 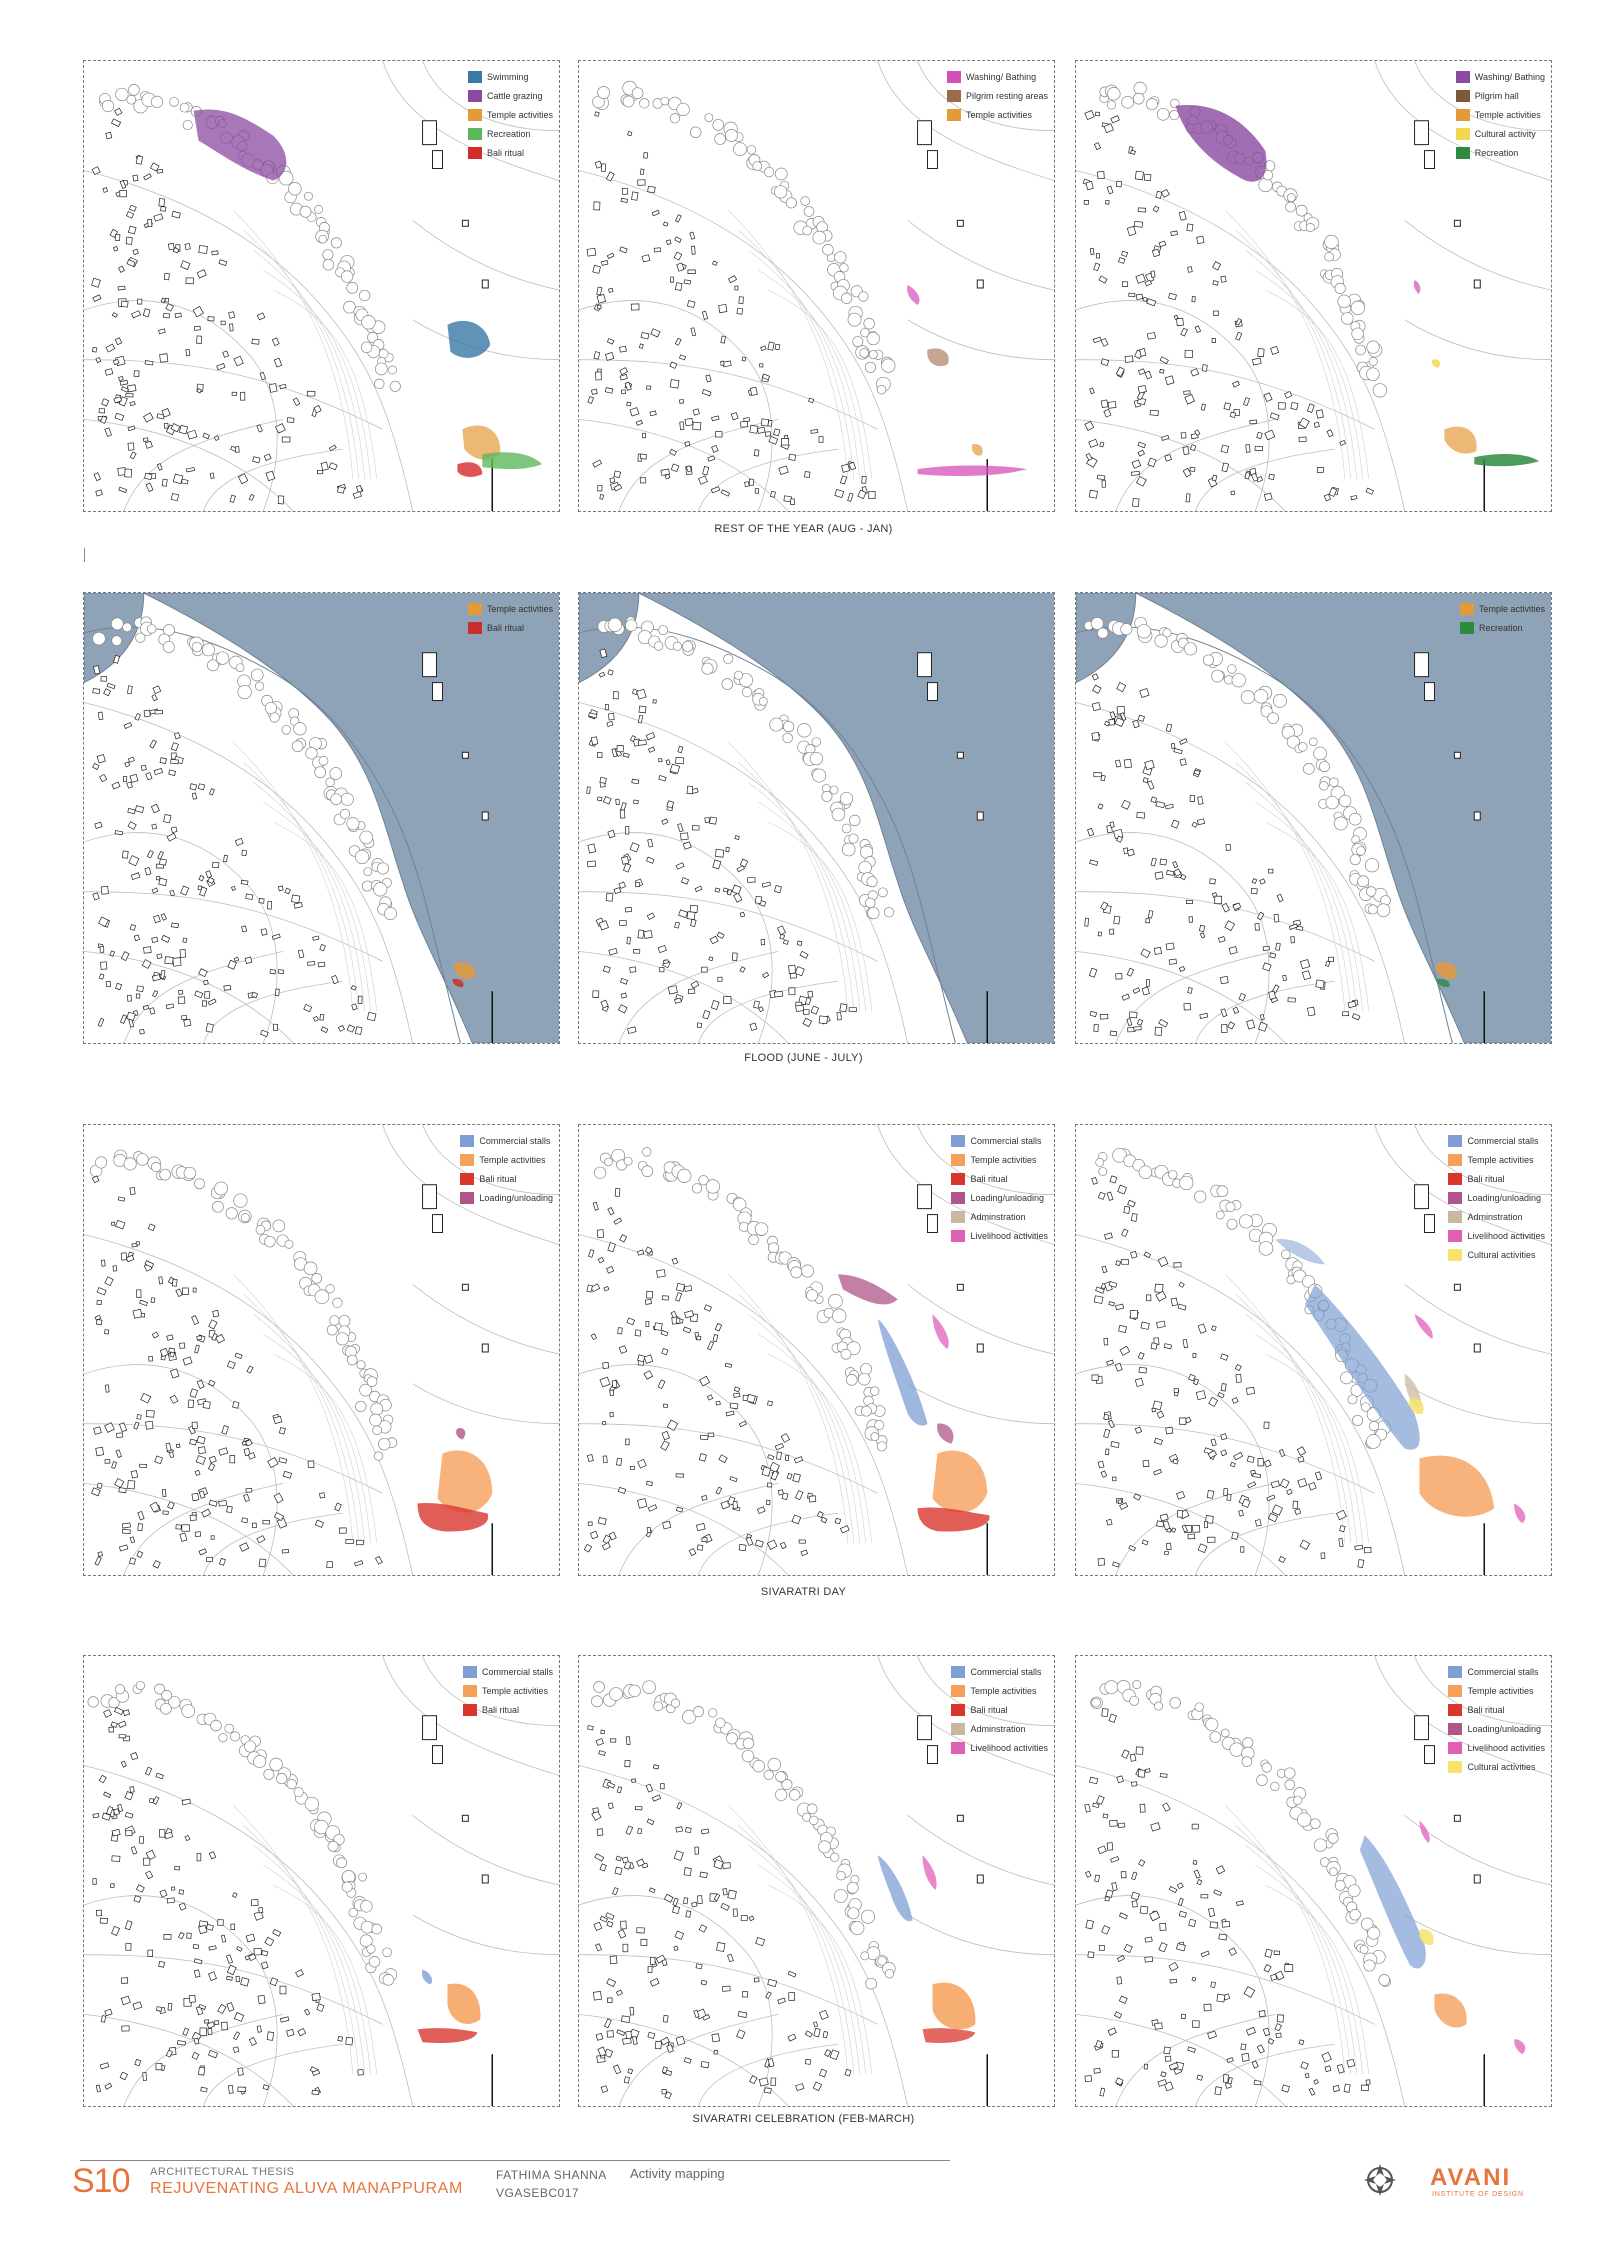 I want to click on legend-item: Washing/ Bathing, so click(x=997, y=77).